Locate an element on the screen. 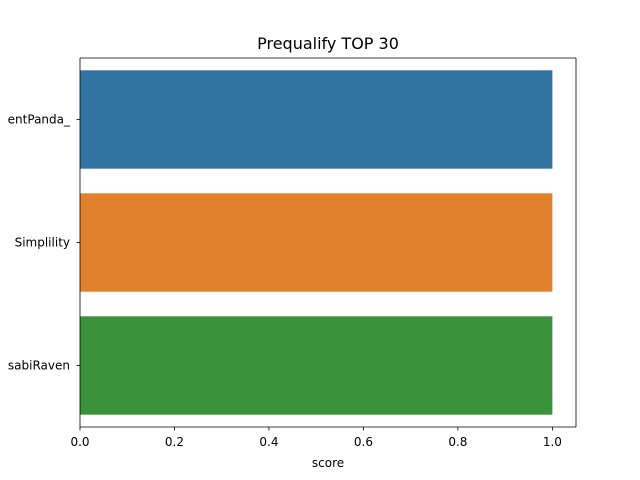 The width and height of the screenshot is (640, 480). x-tick-label-4: 0.8 is located at coordinates (457, 442).